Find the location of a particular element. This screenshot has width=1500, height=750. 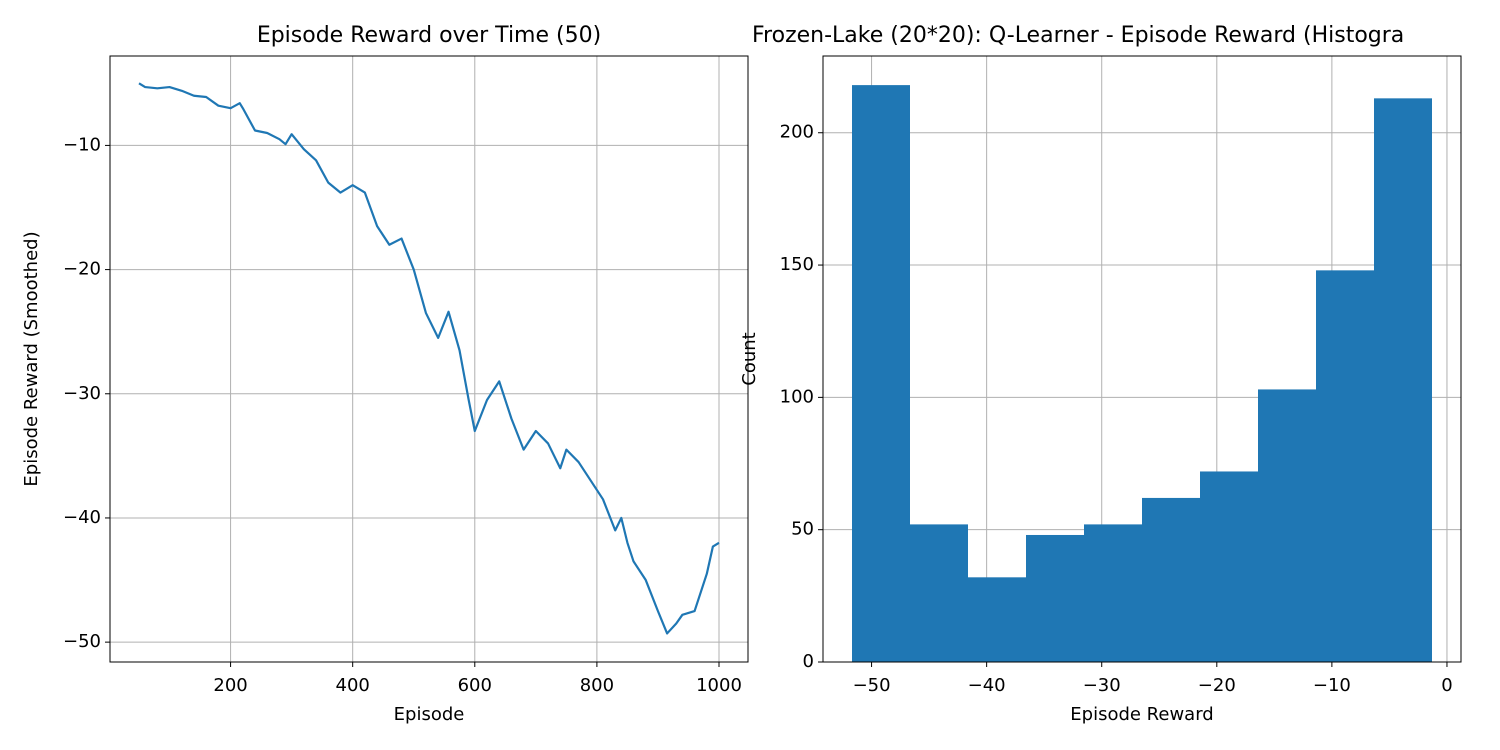

x-tick-label: 1000 is located at coordinates (719, 685).